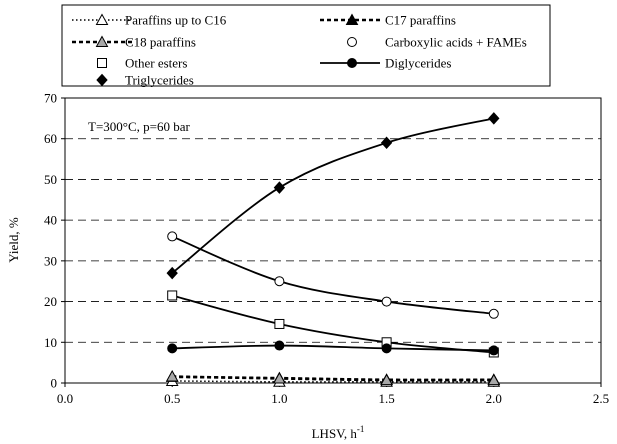  I want to click on series-line-paraffins-up-to-c16, so click(333, 381).